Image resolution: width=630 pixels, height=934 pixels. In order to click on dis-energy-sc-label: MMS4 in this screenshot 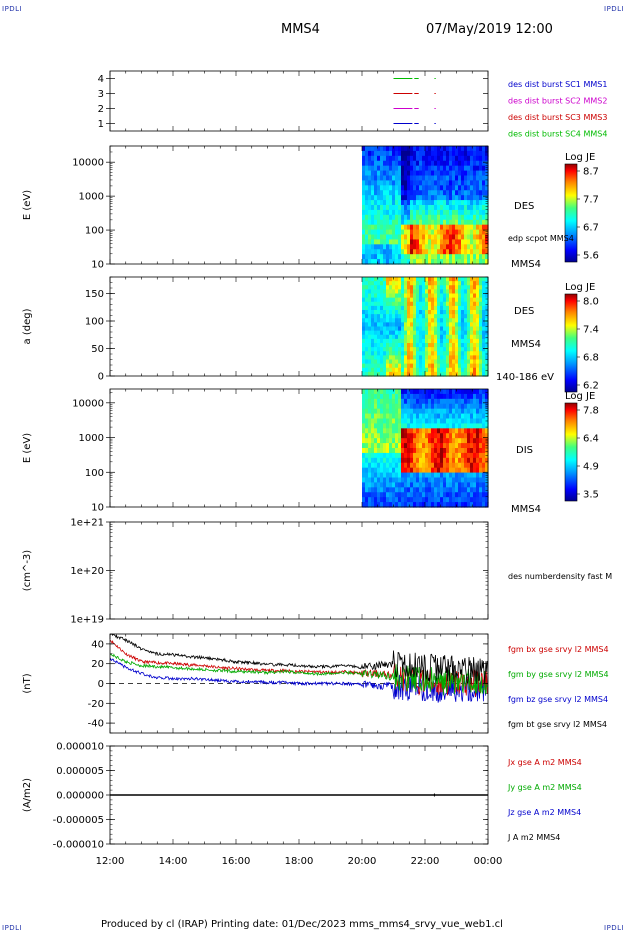, I will do `click(526, 509)`.